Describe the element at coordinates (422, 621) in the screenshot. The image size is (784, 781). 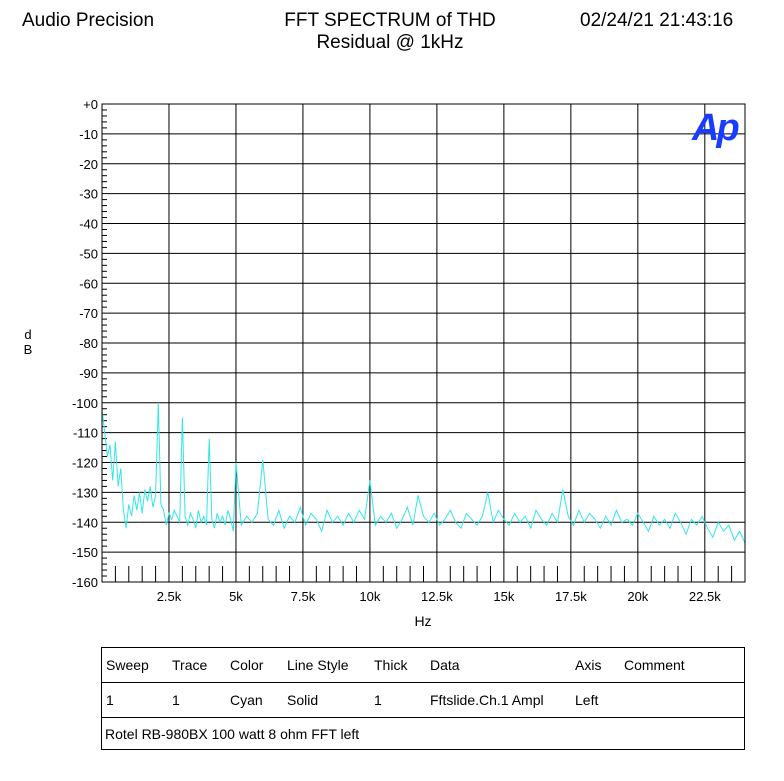
I see `x-axis-label: Hz` at that location.